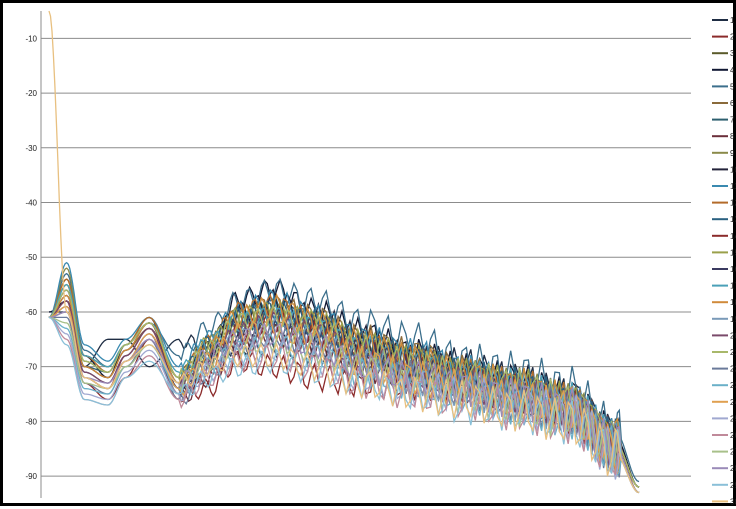  I want to click on y-tick-label: -10, so click(31, 38).